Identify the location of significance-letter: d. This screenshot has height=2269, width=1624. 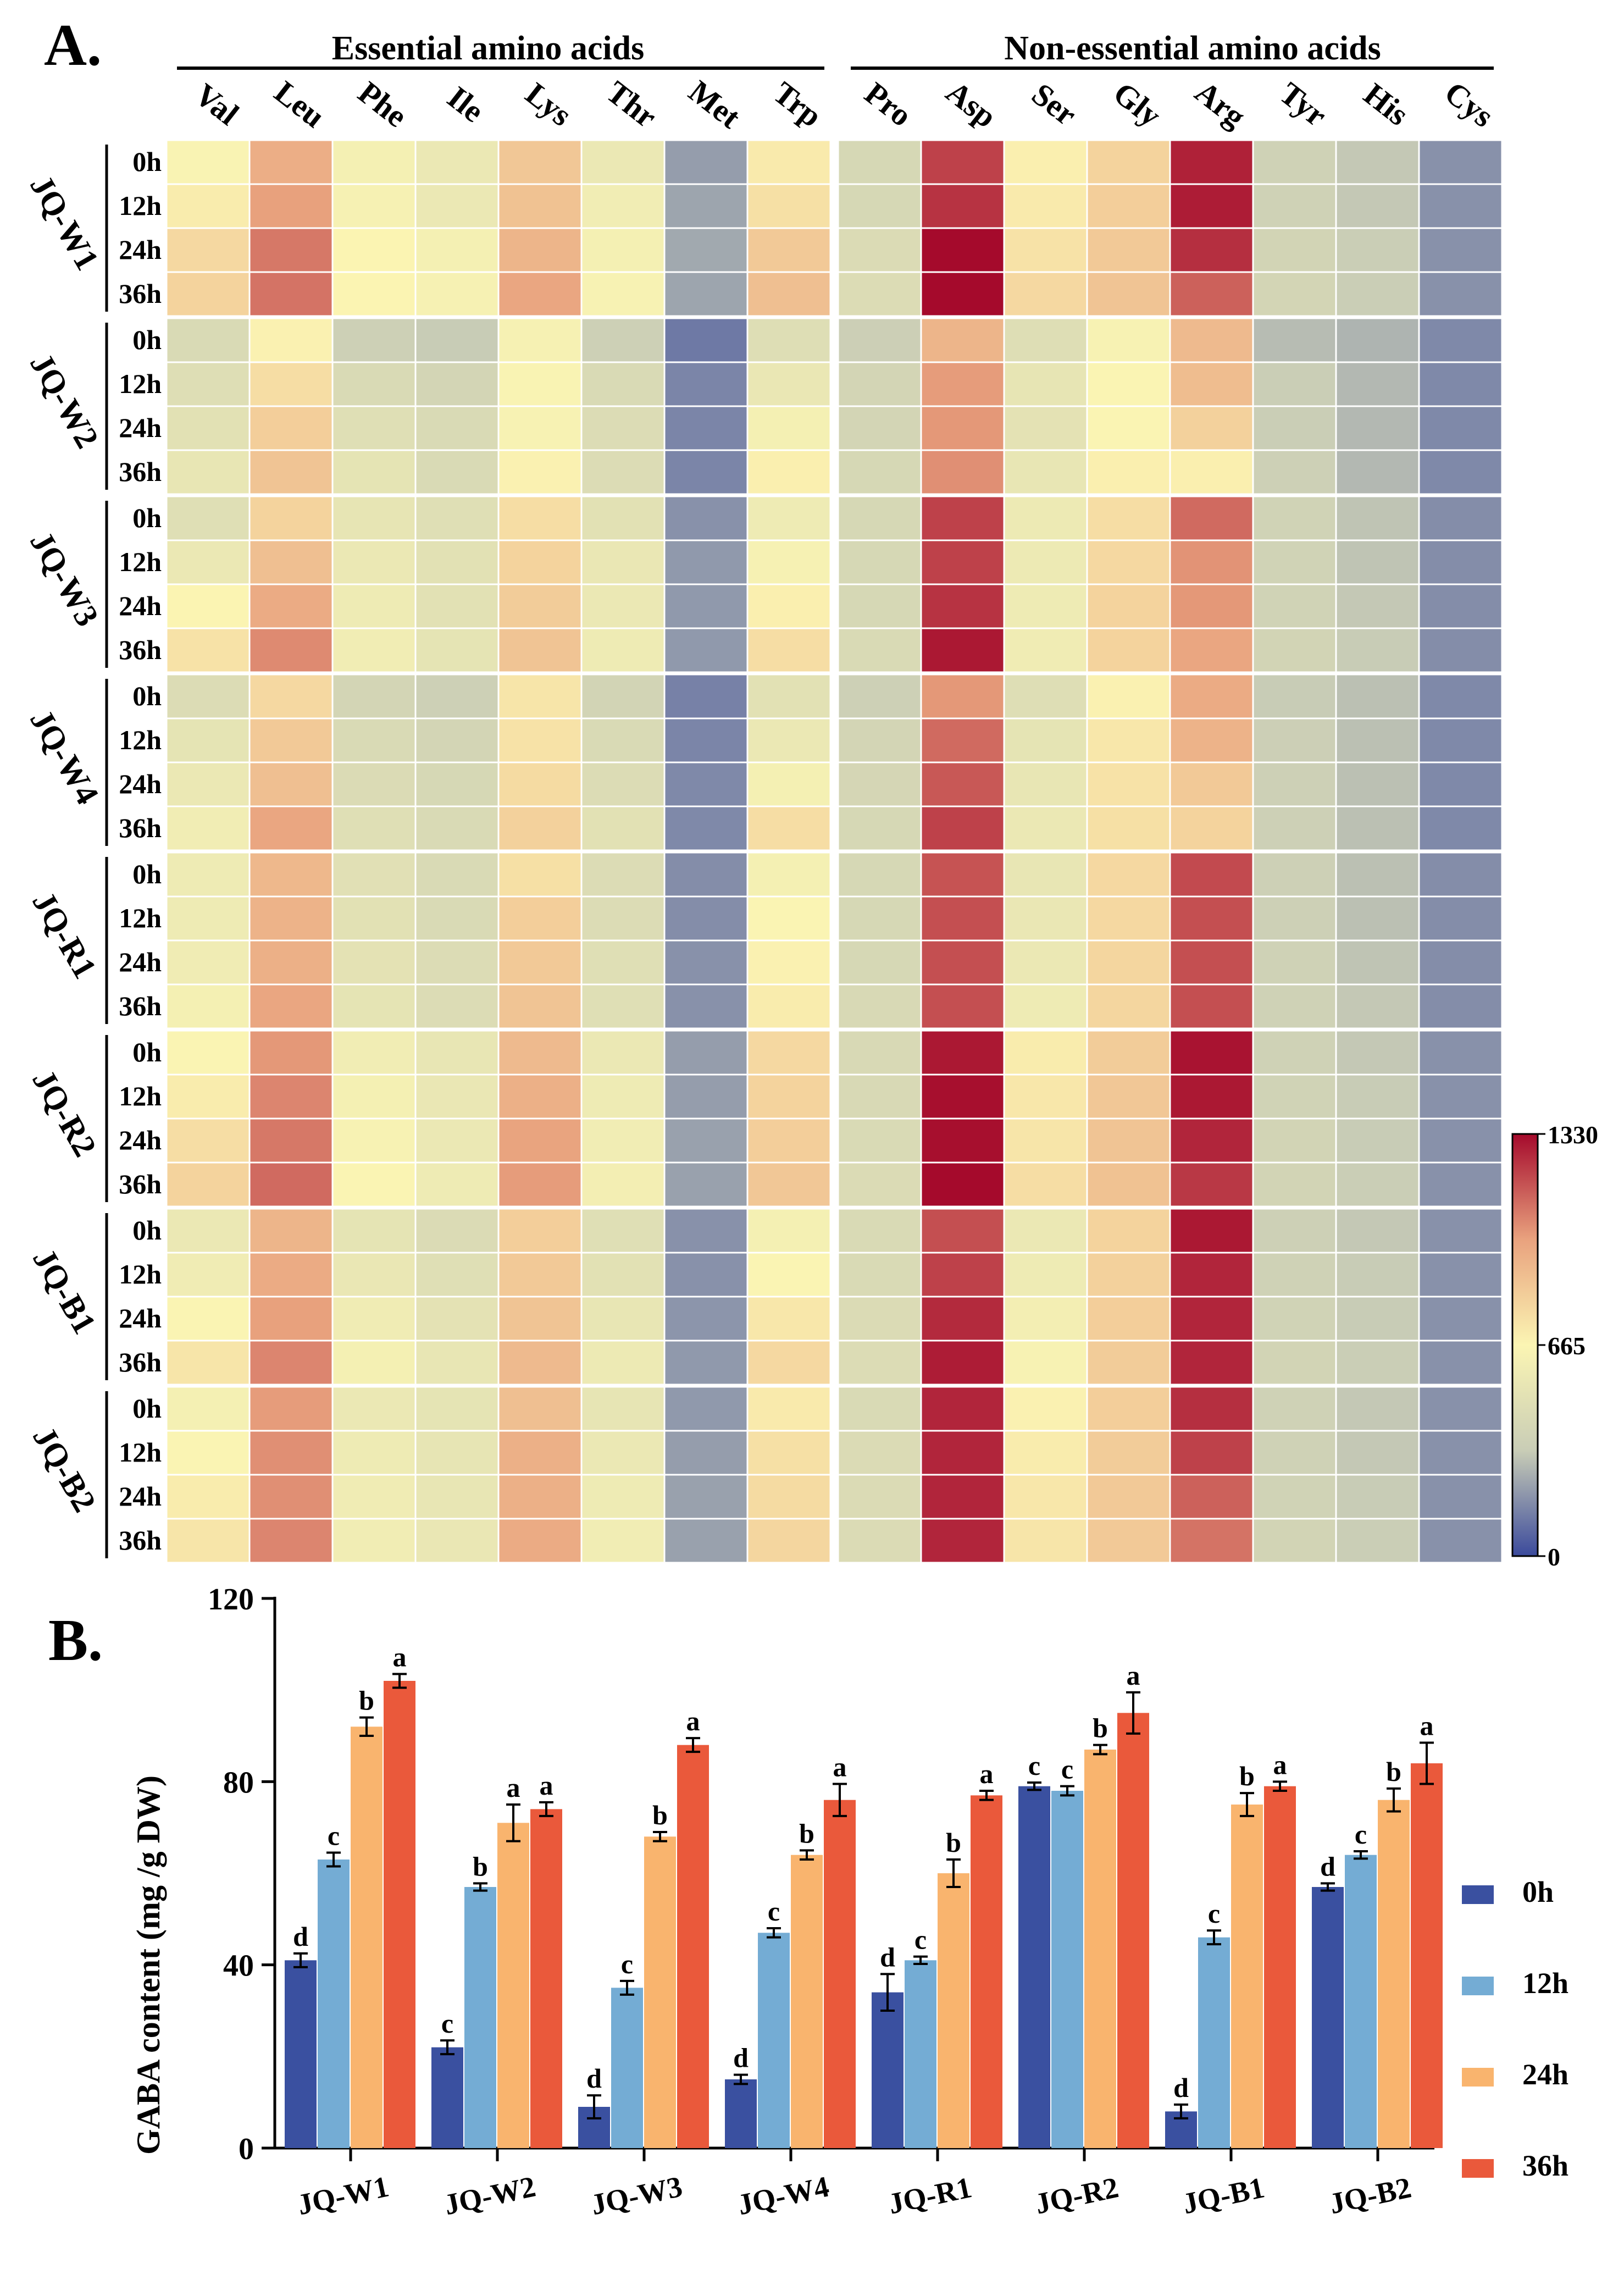
(887, 1957).